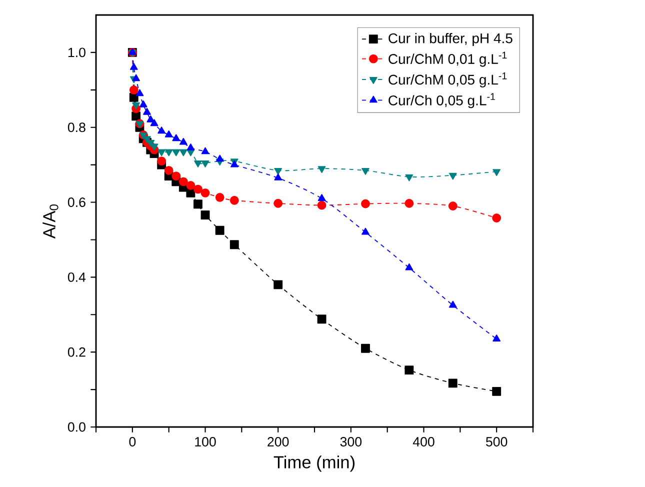  What do you see at coordinates (497, 441) in the screenshot?
I see `x-tick-label: 500` at bounding box center [497, 441].